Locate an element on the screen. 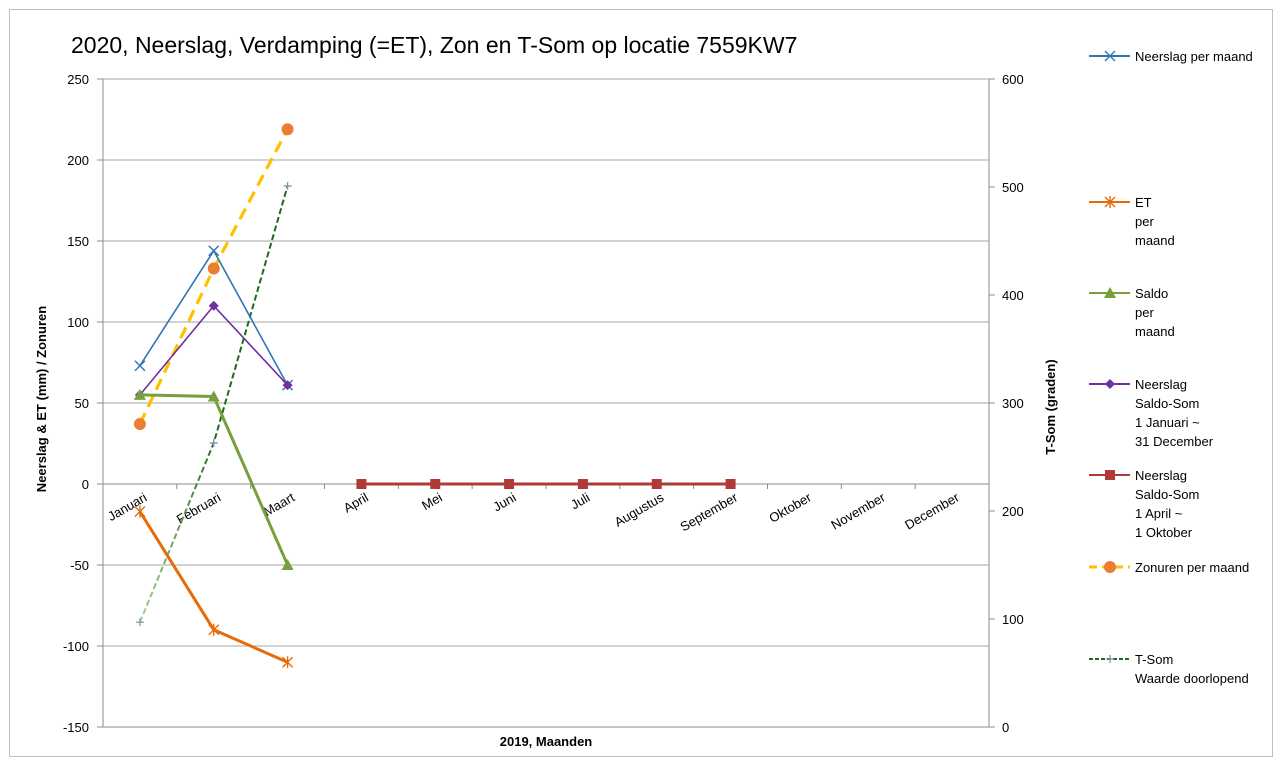  y-tick-label: -150 is located at coordinates (76, 727).